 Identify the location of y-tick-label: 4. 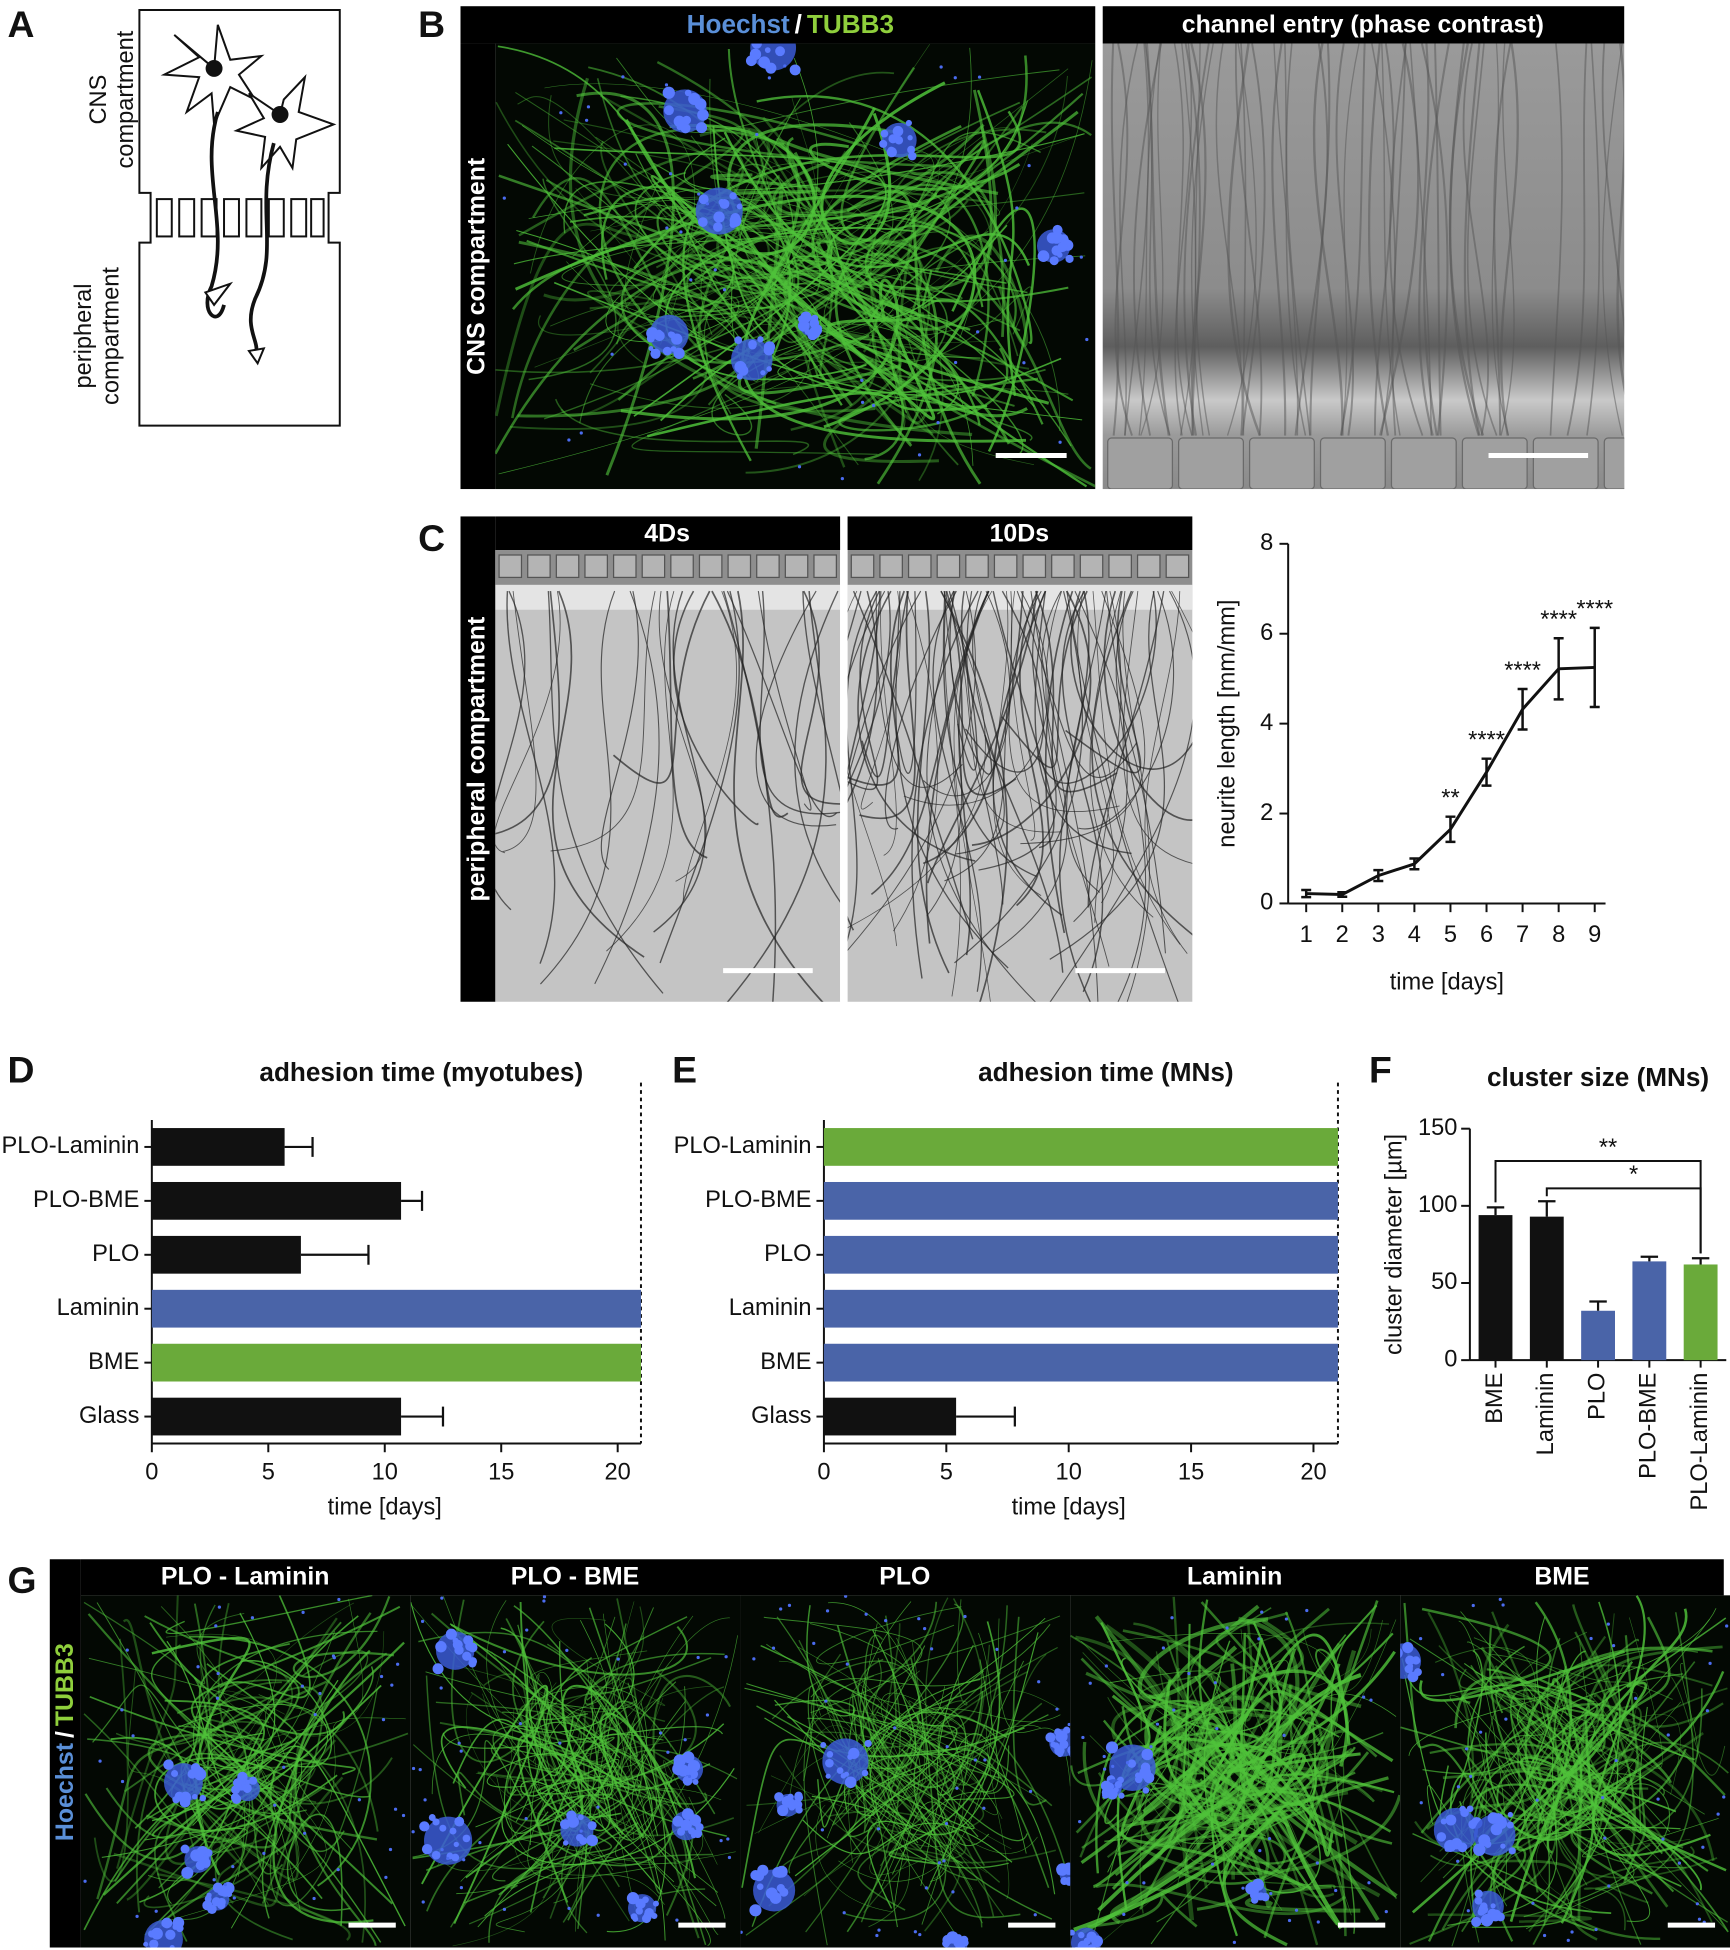
(1266, 723).